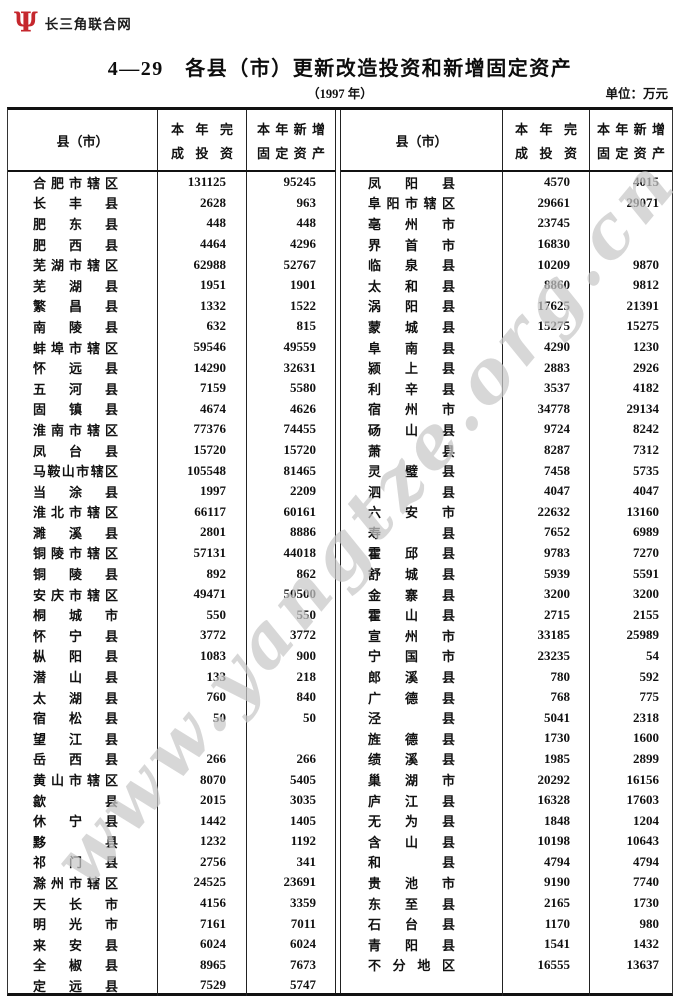 The width and height of the screenshot is (680, 1002). Describe the element at coordinates (546, 429) in the screenshot. I see `invest-value: 9724` at that location.